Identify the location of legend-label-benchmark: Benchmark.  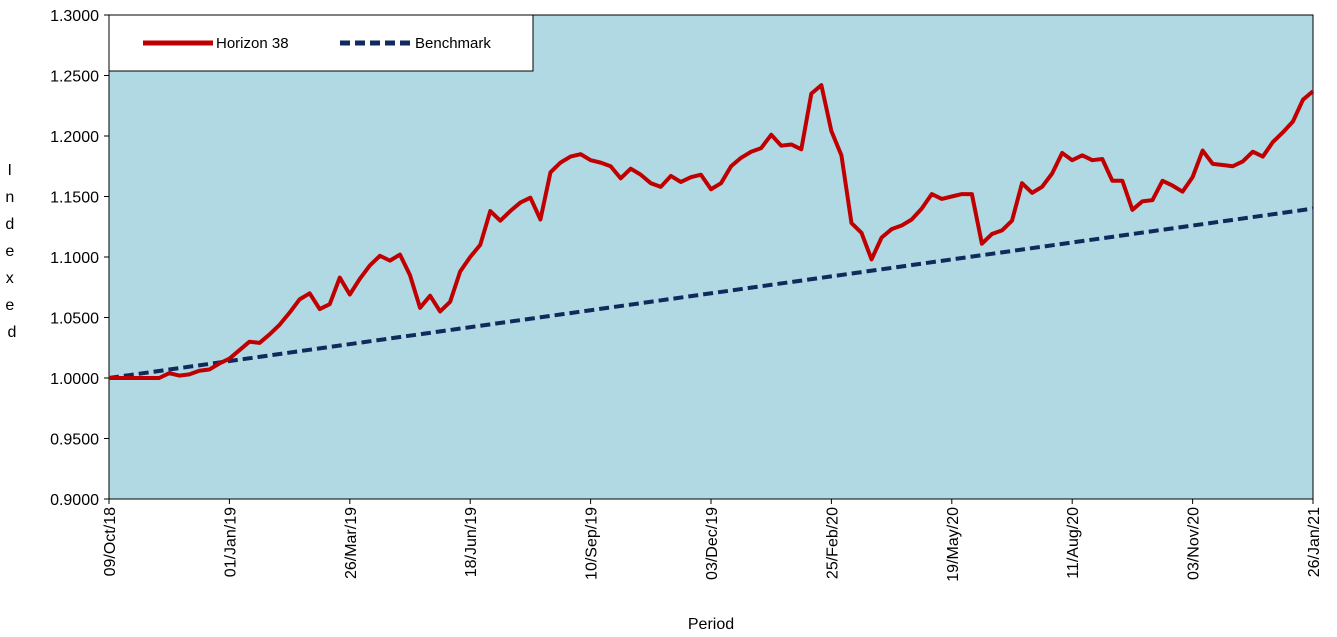
(453, 43).